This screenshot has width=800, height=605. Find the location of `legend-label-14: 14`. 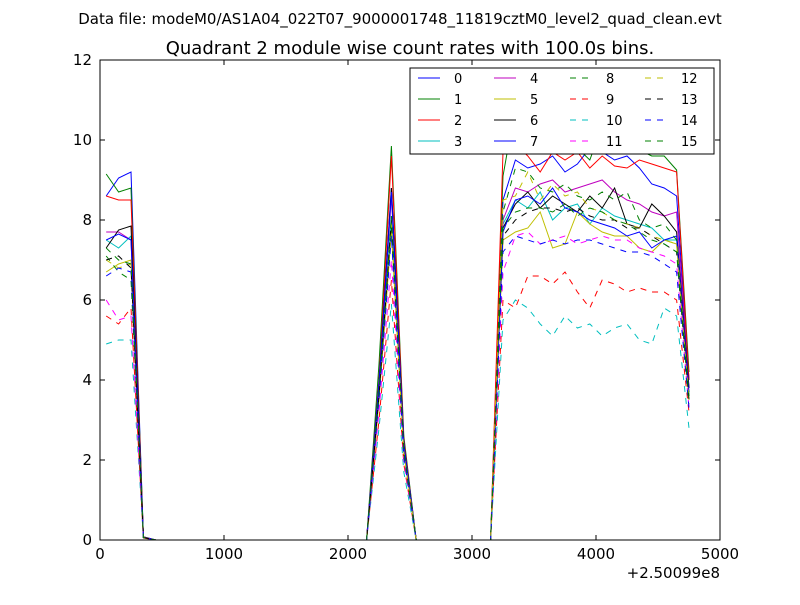

legend-label-14: 14 is located at coordinates (689, 121).